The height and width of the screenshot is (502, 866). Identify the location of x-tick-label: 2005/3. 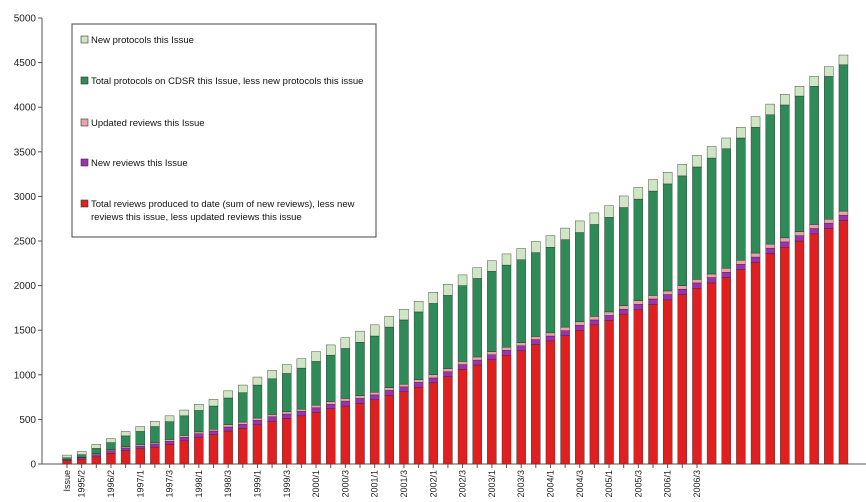
(638, 484).